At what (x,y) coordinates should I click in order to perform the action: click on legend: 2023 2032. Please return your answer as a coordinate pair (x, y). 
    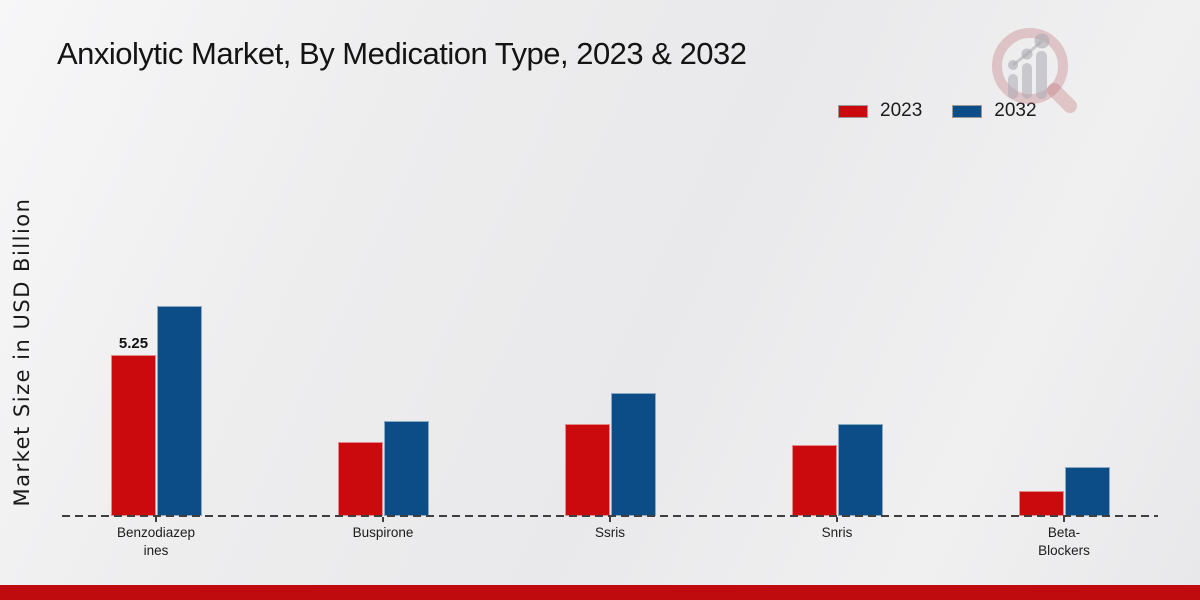
    Looking at the image, I should click on (937, 111).